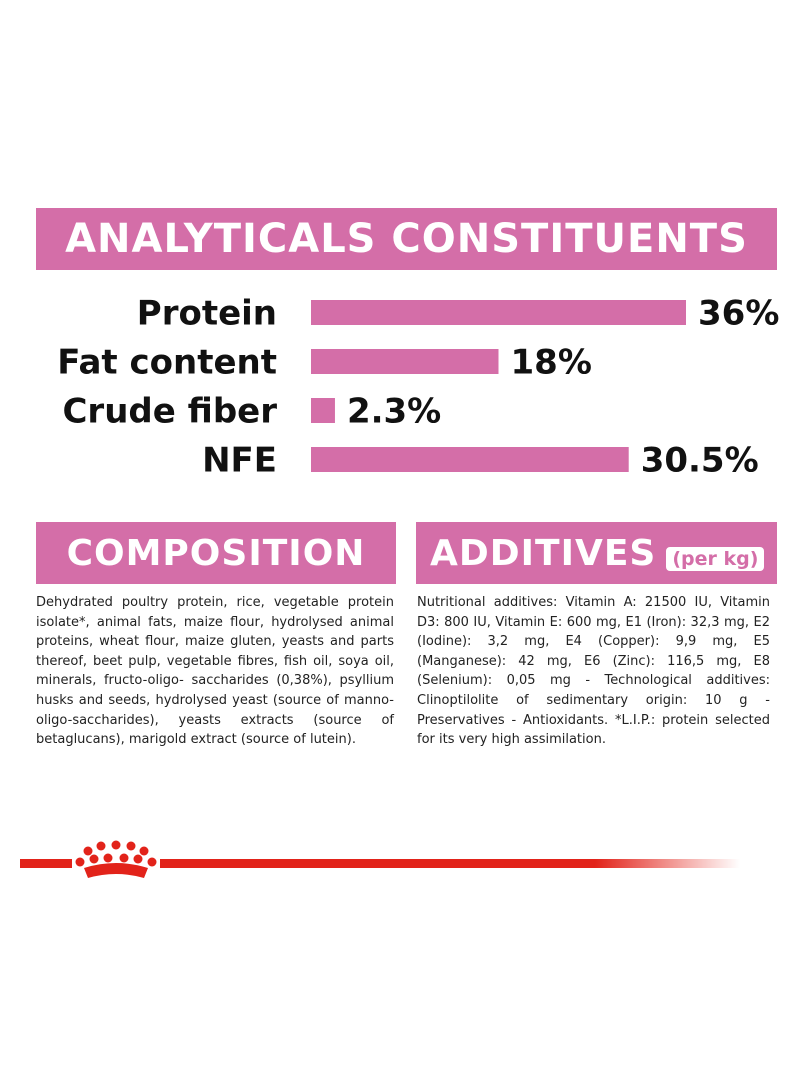 This screenshot has height=1091, width=800. What do you see at coordinates (551, 363) in the screenshot?
I see `value-label-fat-content: 18%` at bounding box center [551, 363].